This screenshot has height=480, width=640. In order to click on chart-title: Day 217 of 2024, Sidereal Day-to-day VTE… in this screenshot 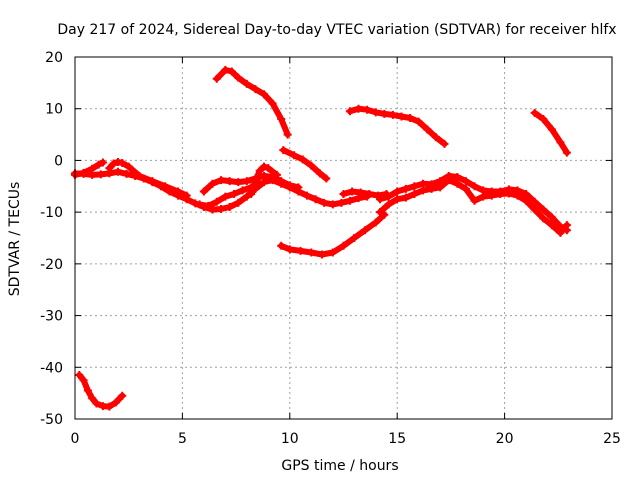, I will do `click(336, 30)`.